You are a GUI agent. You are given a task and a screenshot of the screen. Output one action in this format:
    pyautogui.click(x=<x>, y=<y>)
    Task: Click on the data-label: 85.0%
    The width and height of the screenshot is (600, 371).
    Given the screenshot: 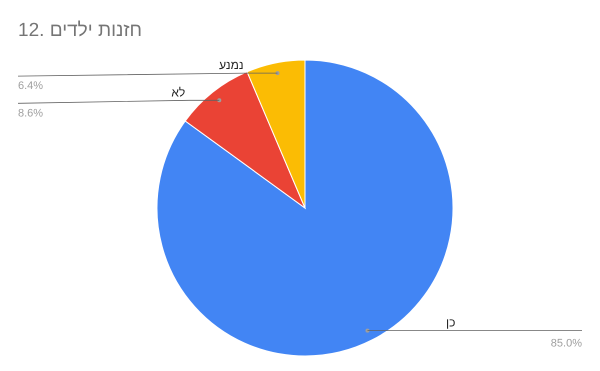 What is the action you would take?
    pyautogui.click(x=566, y=344)
    